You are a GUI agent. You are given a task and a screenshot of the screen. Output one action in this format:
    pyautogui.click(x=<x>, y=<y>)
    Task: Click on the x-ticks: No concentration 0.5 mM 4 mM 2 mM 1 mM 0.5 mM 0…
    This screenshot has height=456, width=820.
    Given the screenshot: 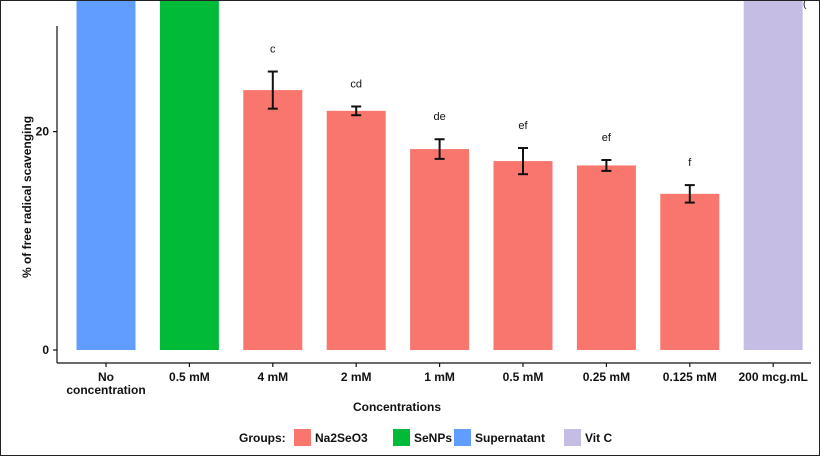 What is the action you would take?
    pyautogui.click(x=437, y=380)
    